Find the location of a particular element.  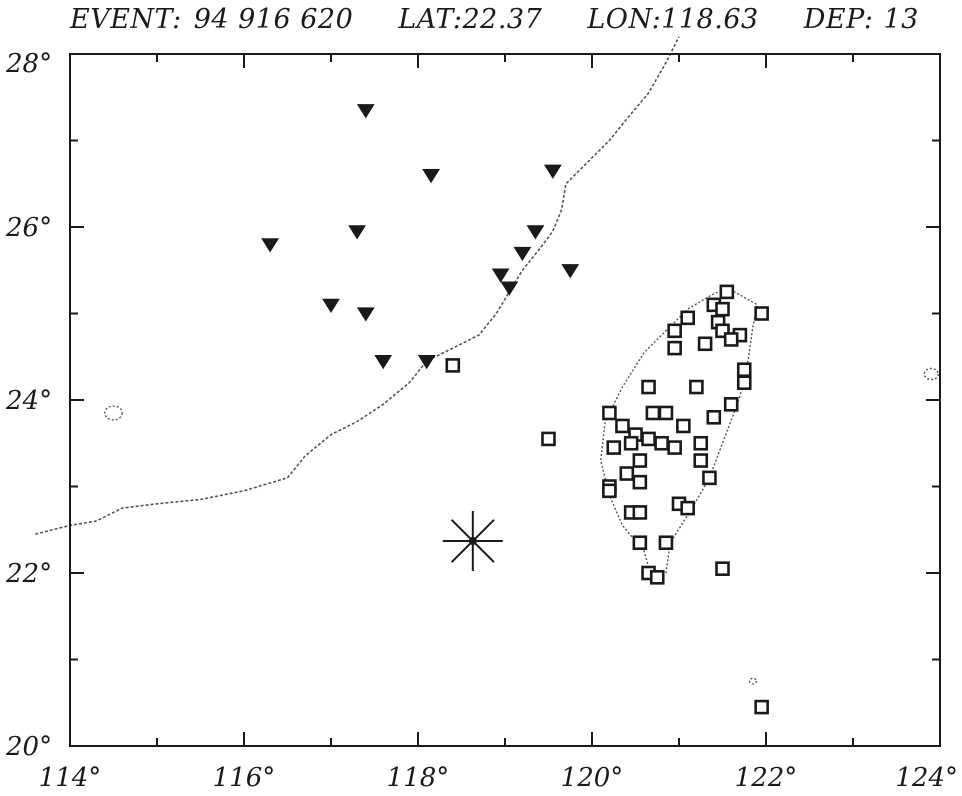

dep-value: 13 is located at coordinates (901, 19).